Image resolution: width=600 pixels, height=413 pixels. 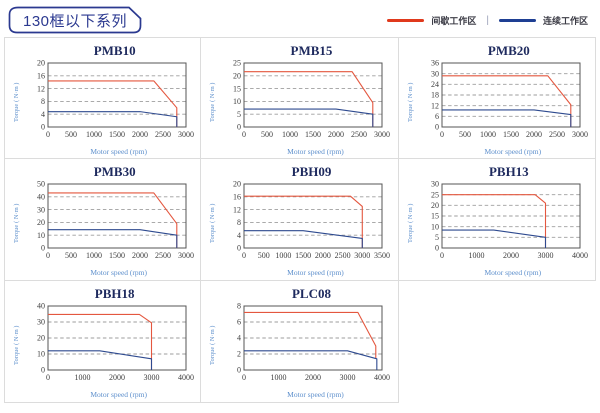 What do you see at coordinates (115, 342) in the screenshot?
I see `torque-speed-plot-pbh18: 0 10 20 30 40 0 1000 2000 3000 4000` at bounding box center [115, 342].